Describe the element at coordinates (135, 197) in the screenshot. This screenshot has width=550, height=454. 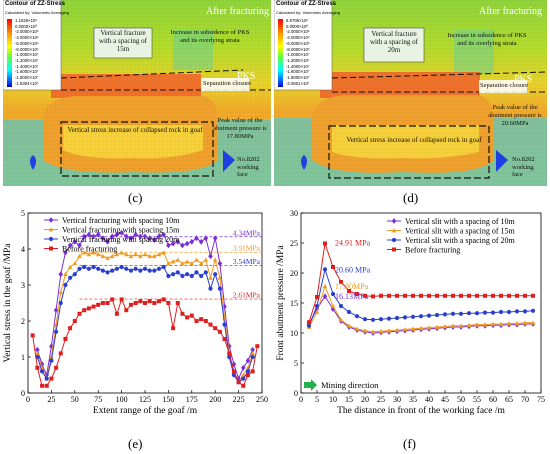
I see `panel-caption-c: (c)` at that location.